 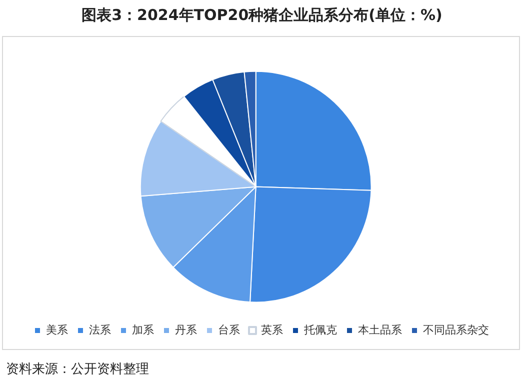 I want to click on legend-label: 英系, so click(x=272, y=330).